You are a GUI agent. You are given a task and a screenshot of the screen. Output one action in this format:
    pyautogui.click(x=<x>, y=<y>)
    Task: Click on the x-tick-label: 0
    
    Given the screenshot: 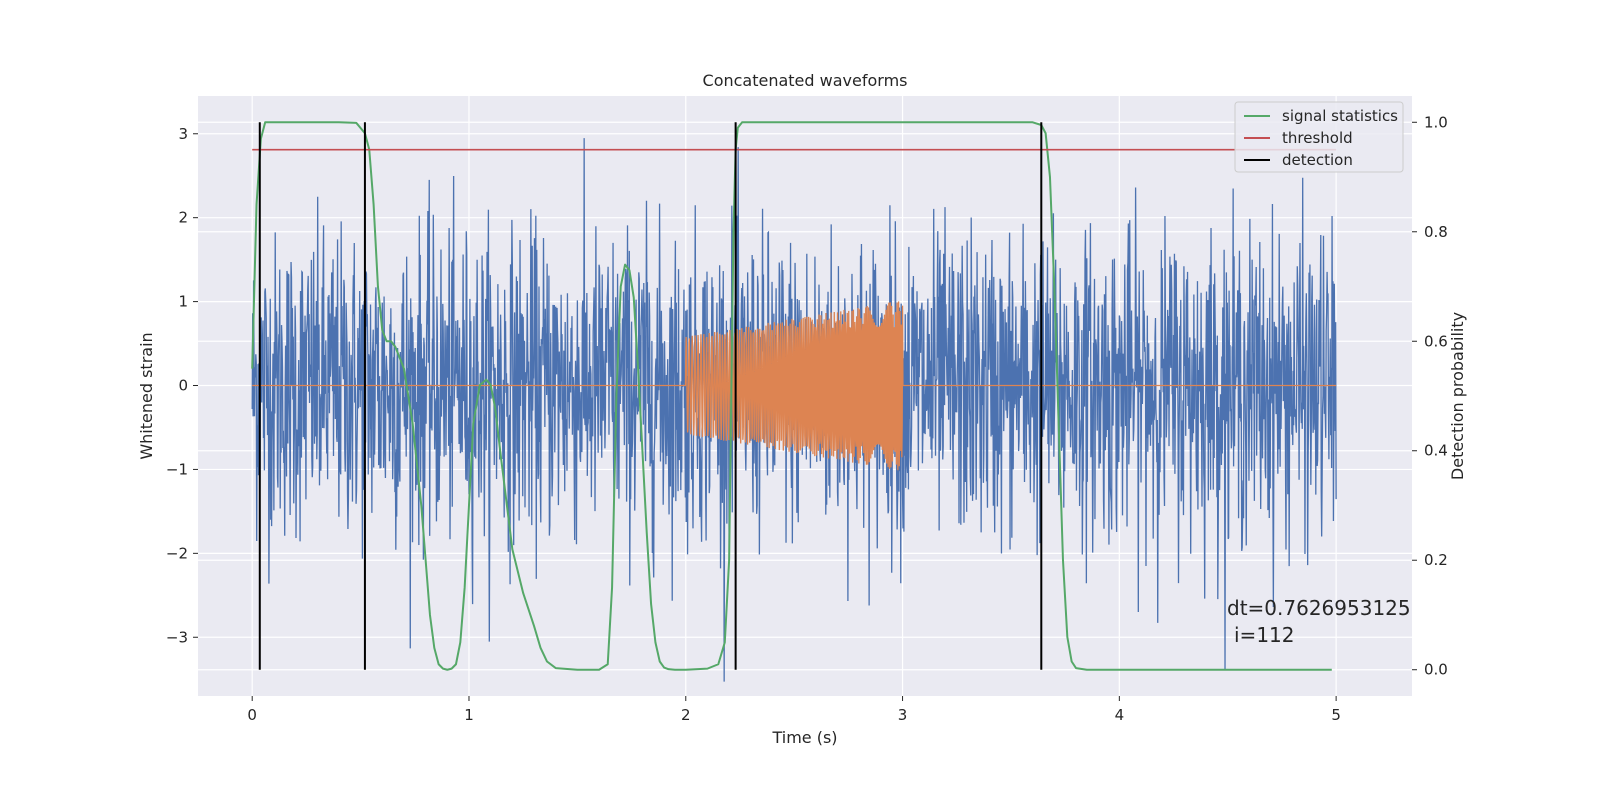 What is the action you would take?
    pyautogui.click(x=252, y=715)
    